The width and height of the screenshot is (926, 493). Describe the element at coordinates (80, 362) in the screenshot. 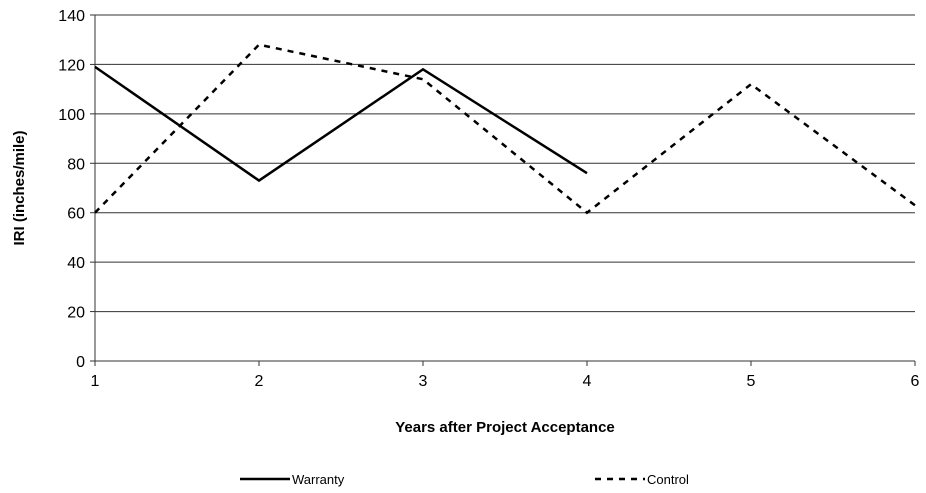

I see `y-tick-label: 0` at that location.